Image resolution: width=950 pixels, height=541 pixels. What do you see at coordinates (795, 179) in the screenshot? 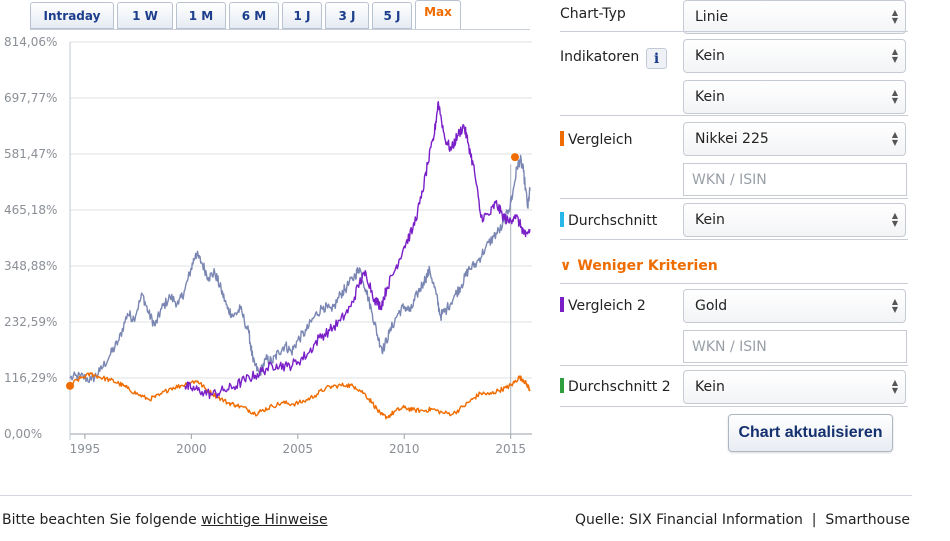
I see `comparison-wkn-input` at bounding box center [795, 179].